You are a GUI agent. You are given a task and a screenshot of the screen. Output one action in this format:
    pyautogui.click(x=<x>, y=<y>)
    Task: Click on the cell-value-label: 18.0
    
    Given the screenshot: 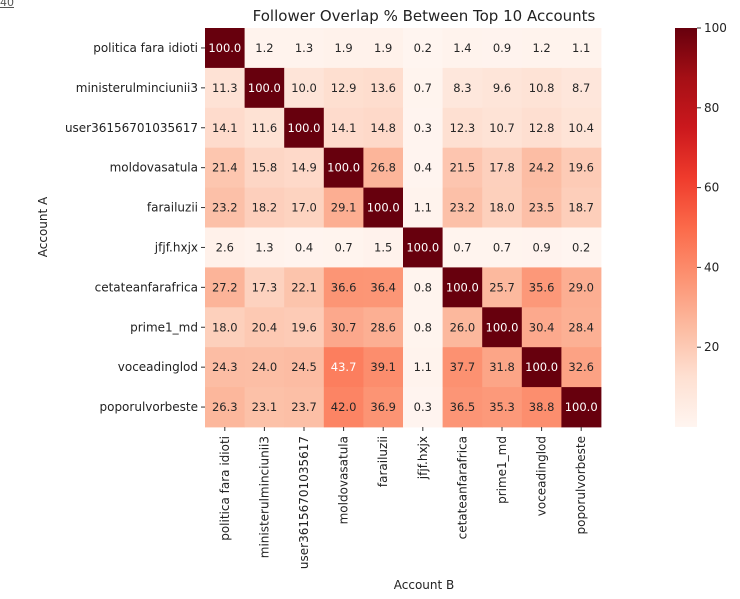 What is the action you would take?
    pyautogui.click(x=502, y=208)
    